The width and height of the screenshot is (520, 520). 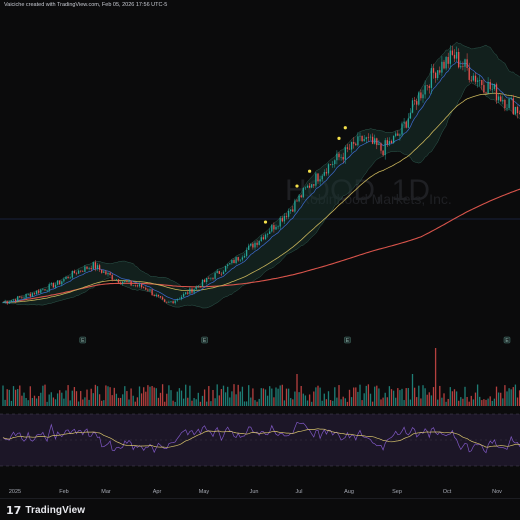 I want to click on x-axis-label: Apr, so click(x=157, y=492).